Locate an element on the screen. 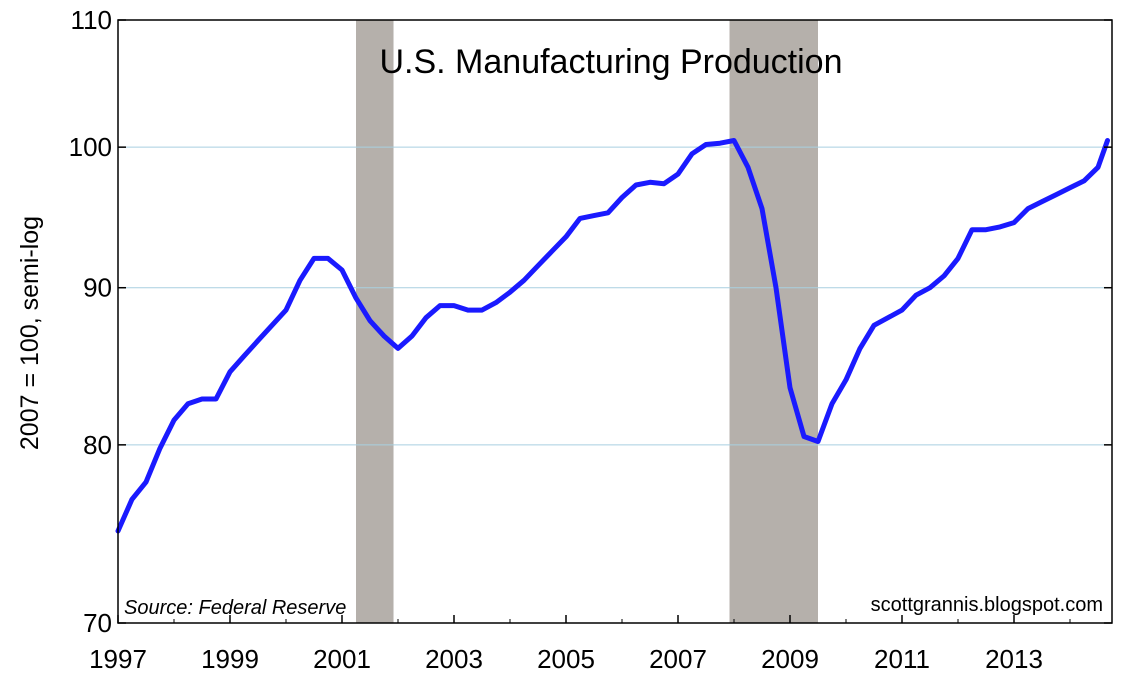 Image resolution: width=1130 pixels, height=682 pixels. x-tick-label: 1999 is located at coordinates (230, 659).